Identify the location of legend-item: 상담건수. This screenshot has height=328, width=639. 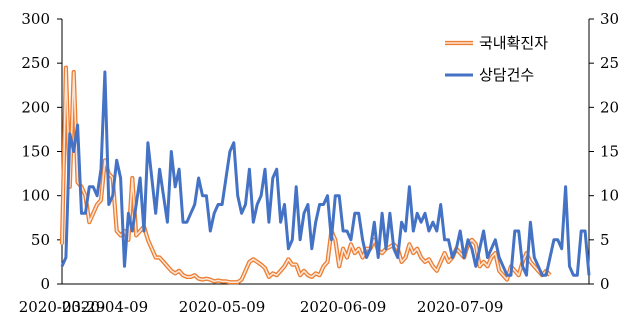
(489, 75).